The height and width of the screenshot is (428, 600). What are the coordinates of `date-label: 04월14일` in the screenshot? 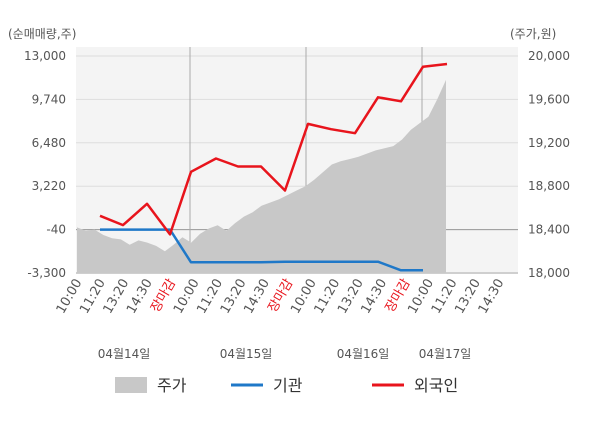 It's located at (124, 354).